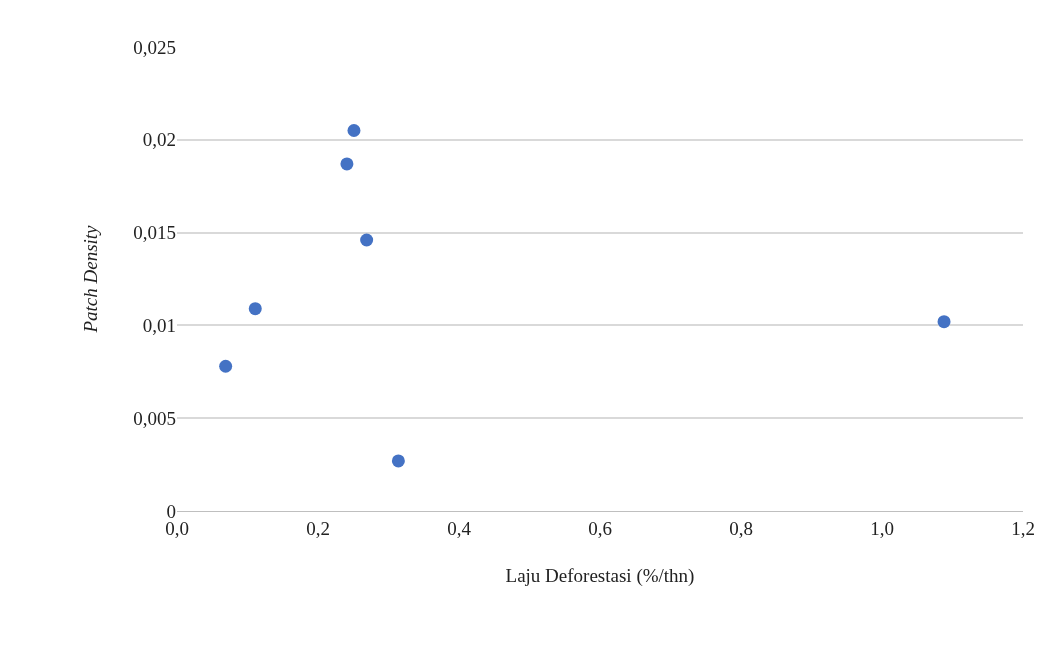 The height and width of the screenshot is (646, 1059). What do you see at coordinates (600, 575) in the screenshot?
I see `x-axis-title: Laju Deforestasi (%/thn)` at bounding box center [600, 575].